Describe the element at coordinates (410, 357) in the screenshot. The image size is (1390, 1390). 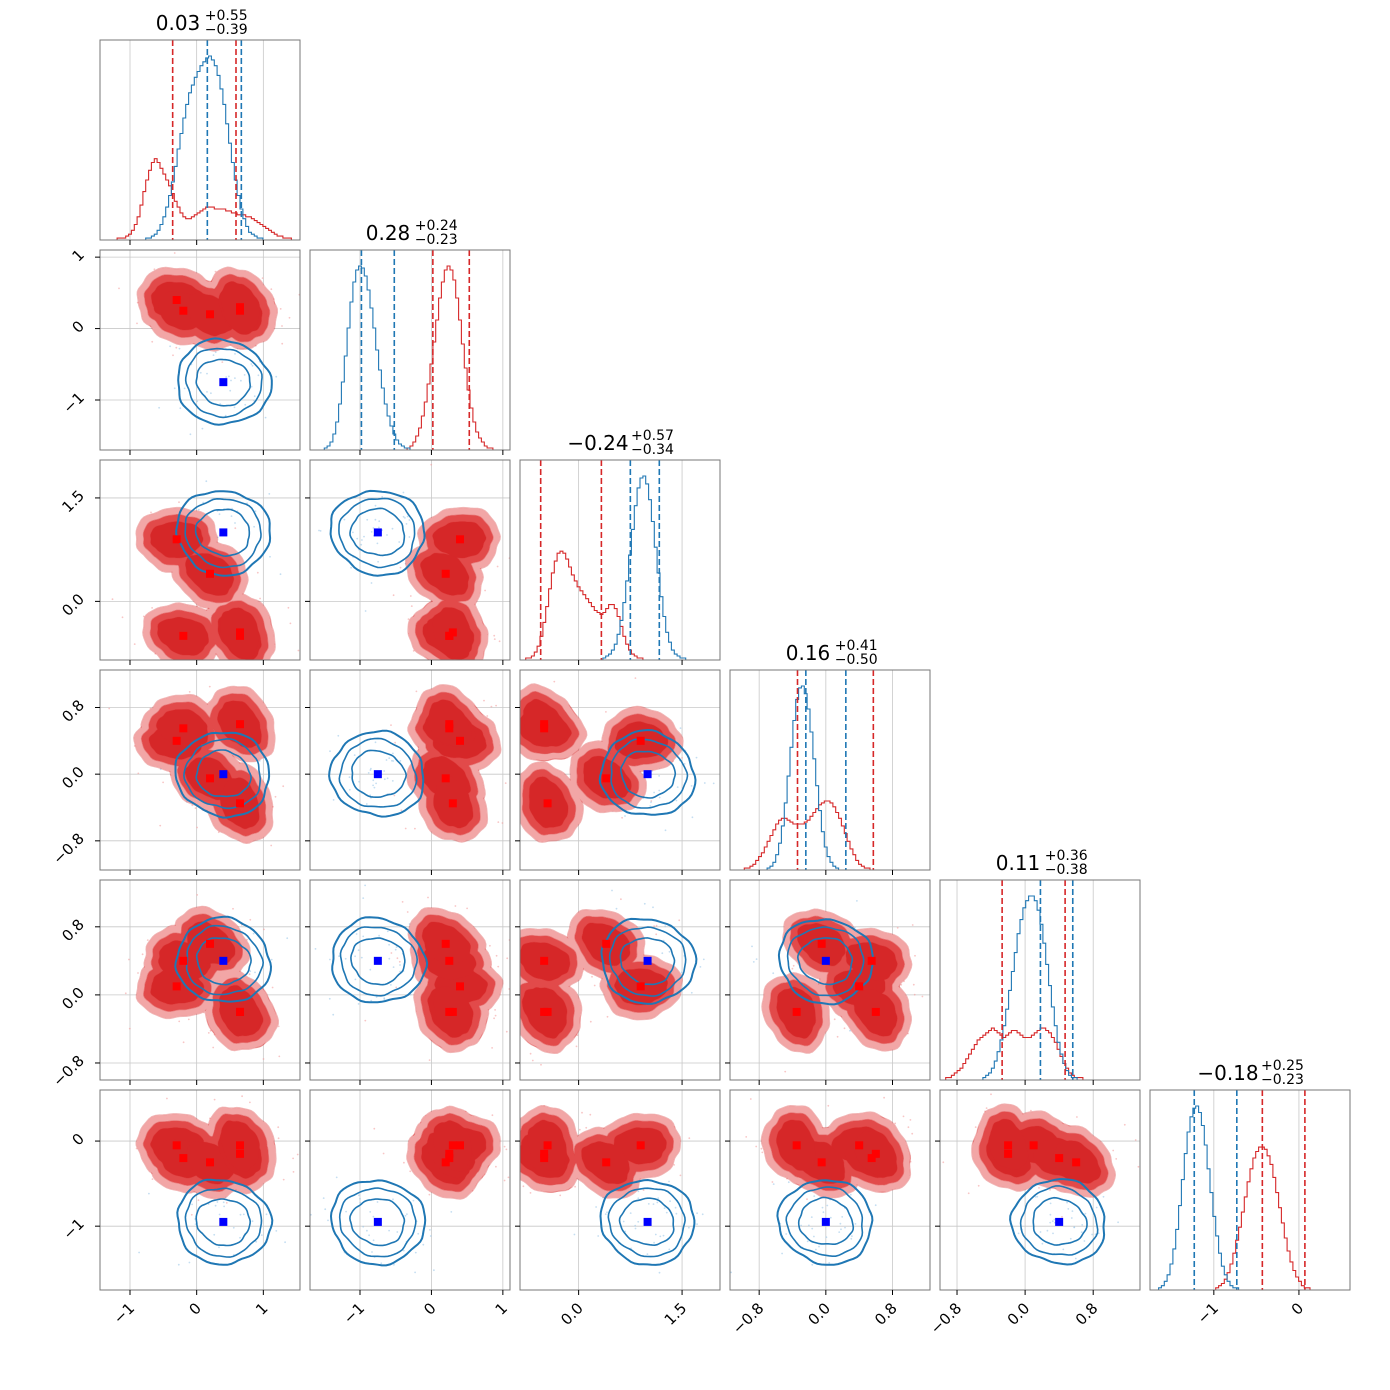
I see `histogram-blue` at that location.